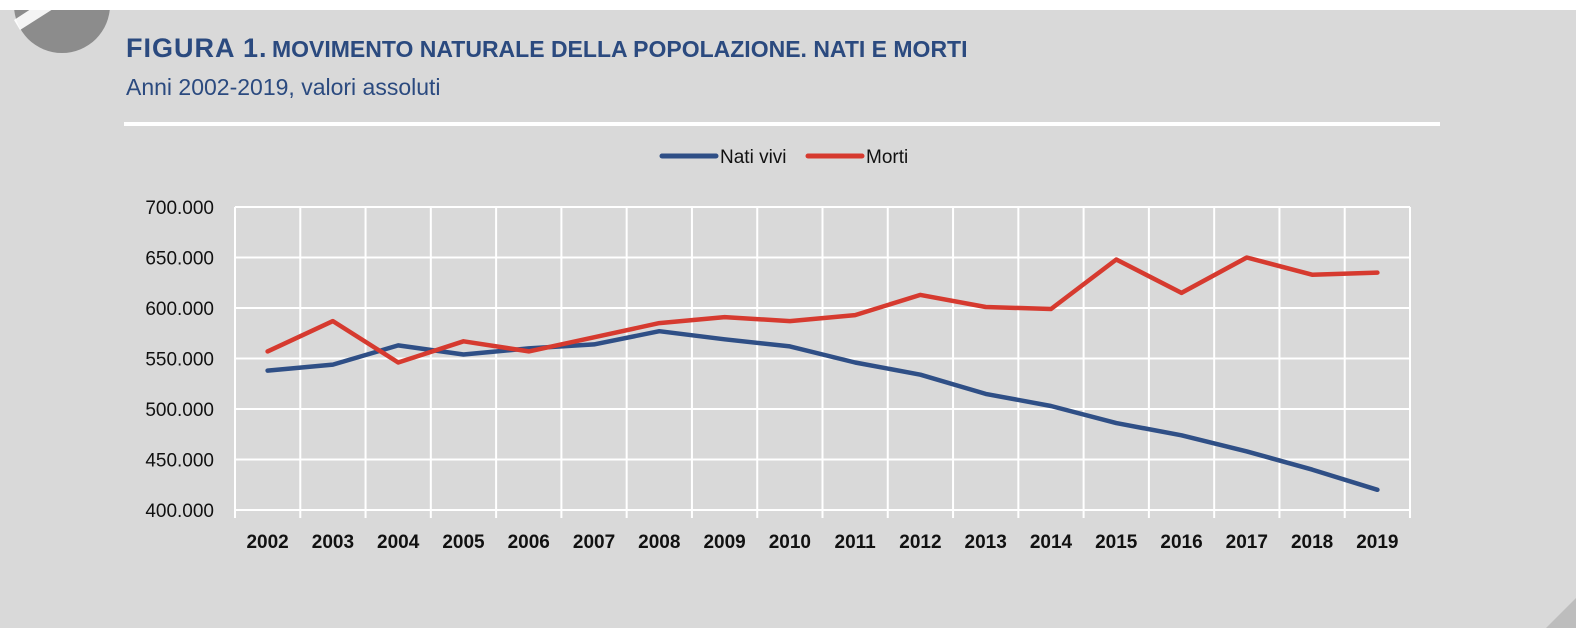 This screenshot has width=1576, height=628. I want to click on x-tick-label: 2002, so click(267, 542).